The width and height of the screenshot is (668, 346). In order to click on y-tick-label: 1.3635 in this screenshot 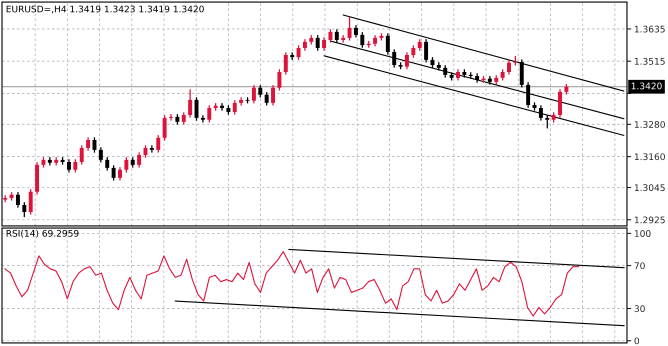, I will do `click(649, 29)`.